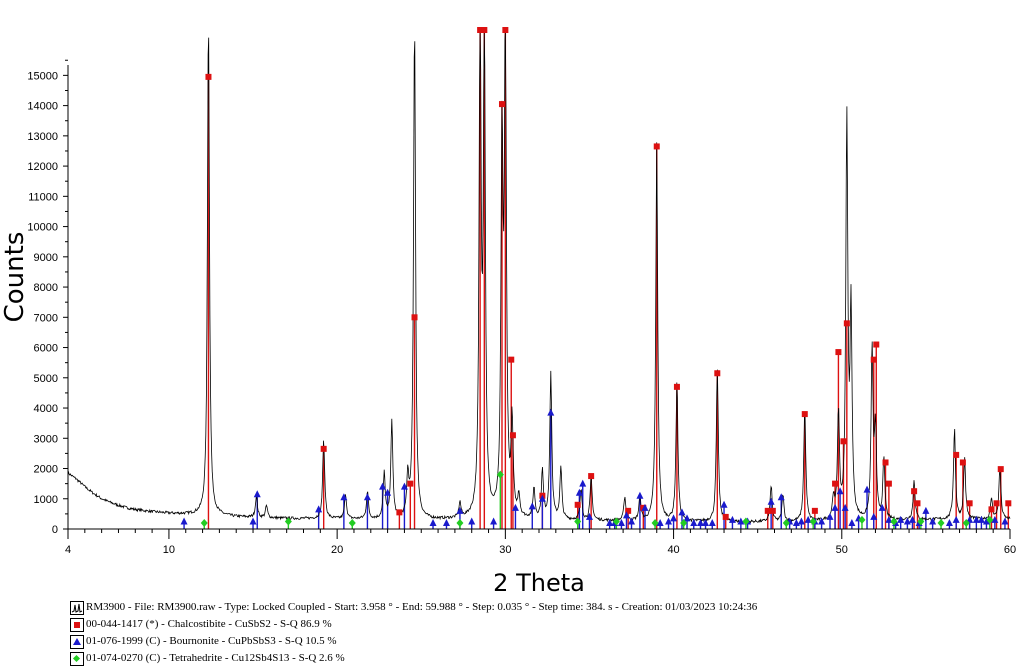  What do you see at coordinates (1010, 550) in the screenshot?
I see `x-tick-label: 60` at bounding box center [1010, 550].